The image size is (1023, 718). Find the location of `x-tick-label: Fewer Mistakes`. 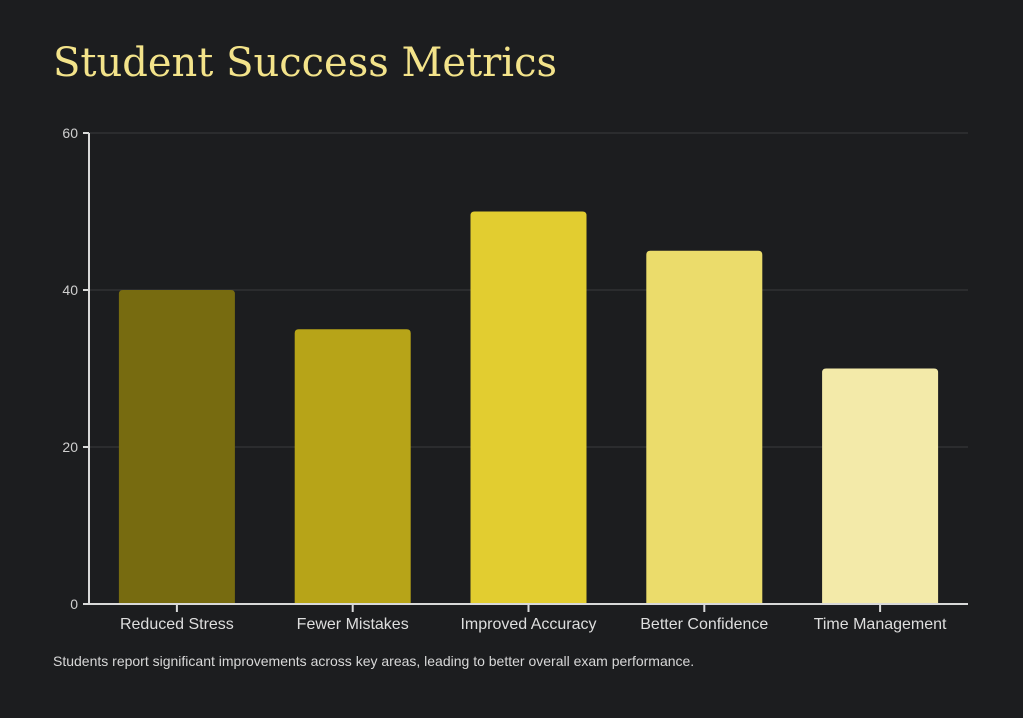

x-tick-label: Fewer Mistakes is located at coordinates (353, 624).